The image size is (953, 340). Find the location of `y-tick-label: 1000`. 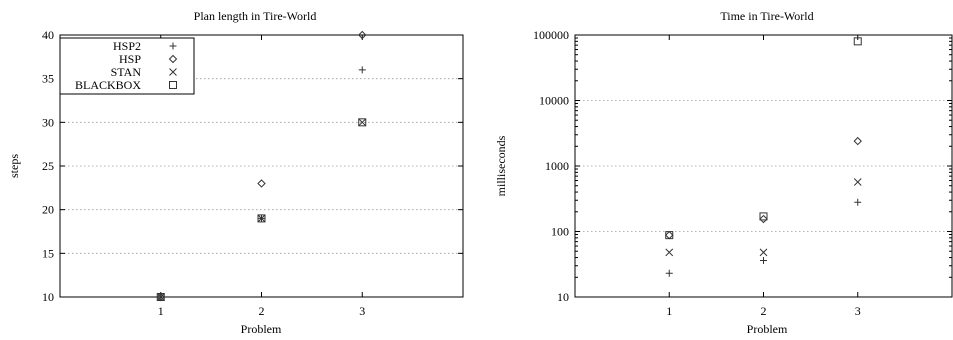

y-tick-label: 1000 is located at coordinates (557, 166).